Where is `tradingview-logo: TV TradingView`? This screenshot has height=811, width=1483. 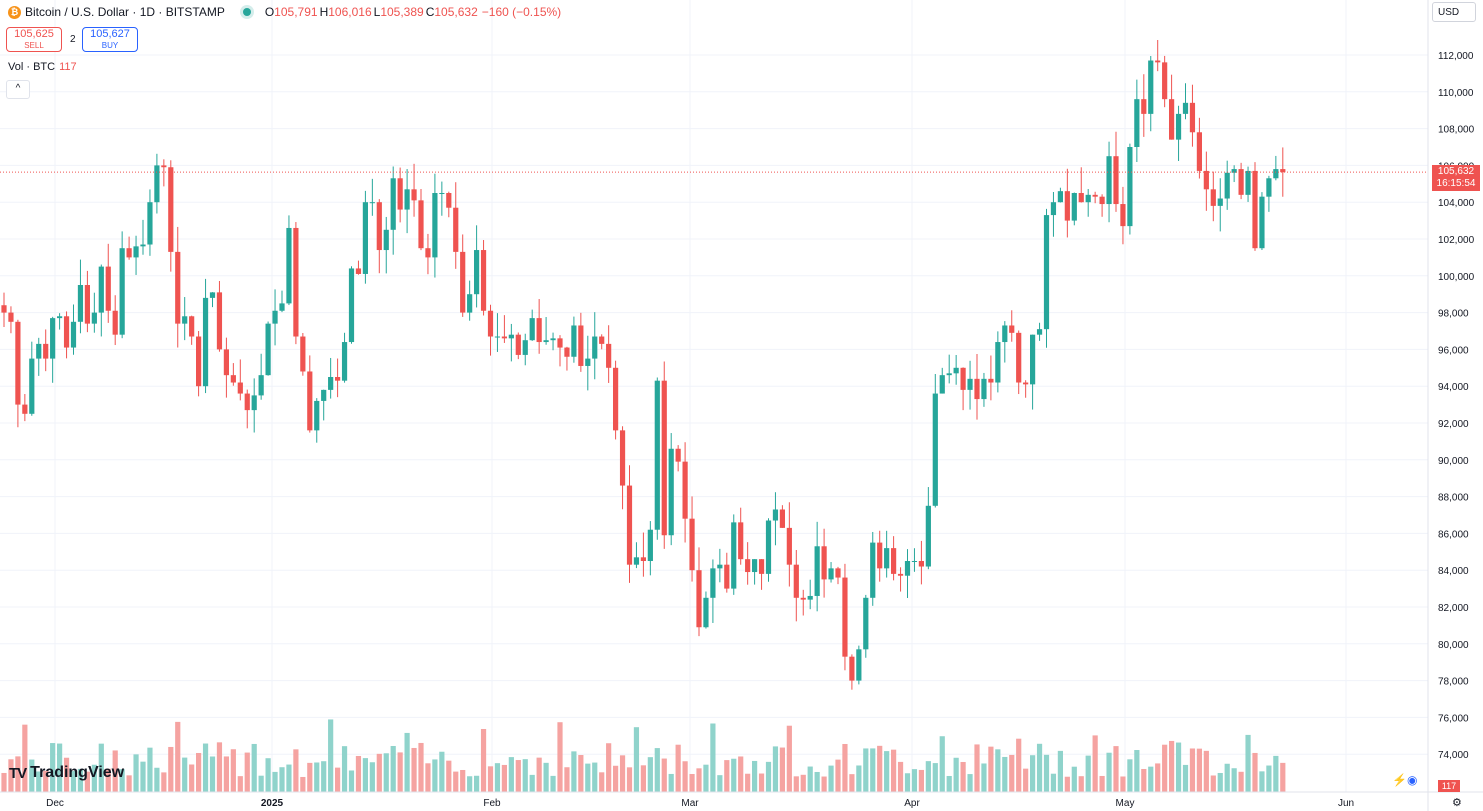 tradingview-logo: TV TradingView is located at coordinates (66, 773).